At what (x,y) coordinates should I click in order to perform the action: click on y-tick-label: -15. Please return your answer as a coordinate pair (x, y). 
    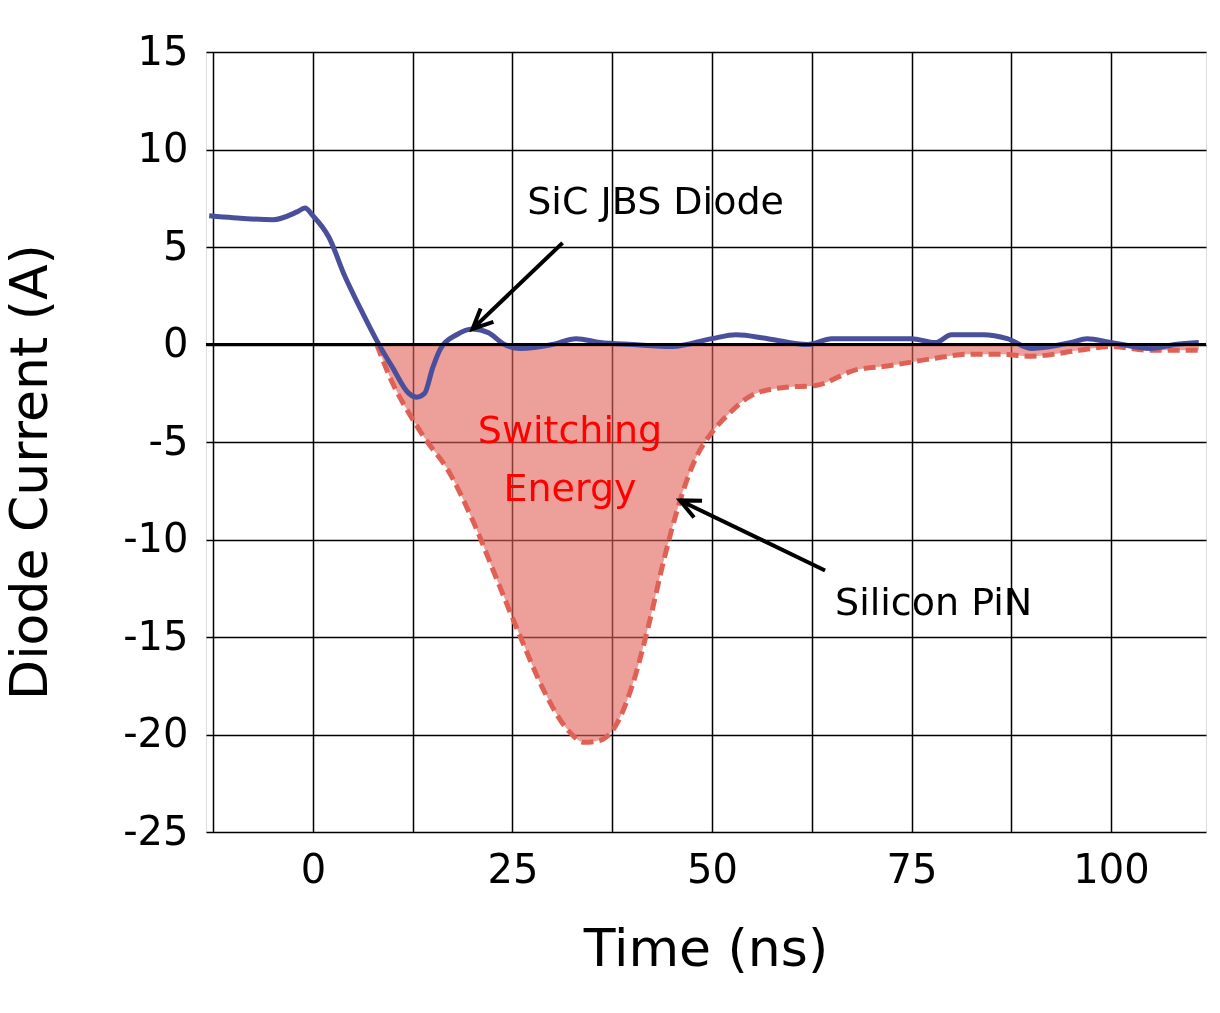
    Looking at the image, I should click on (156, 635).